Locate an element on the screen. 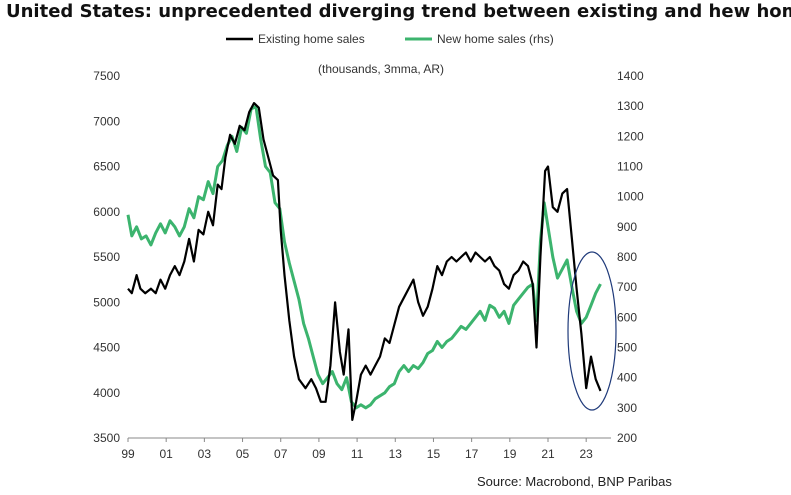  x-tick-label: 09 is located at coordinates (319, 454).